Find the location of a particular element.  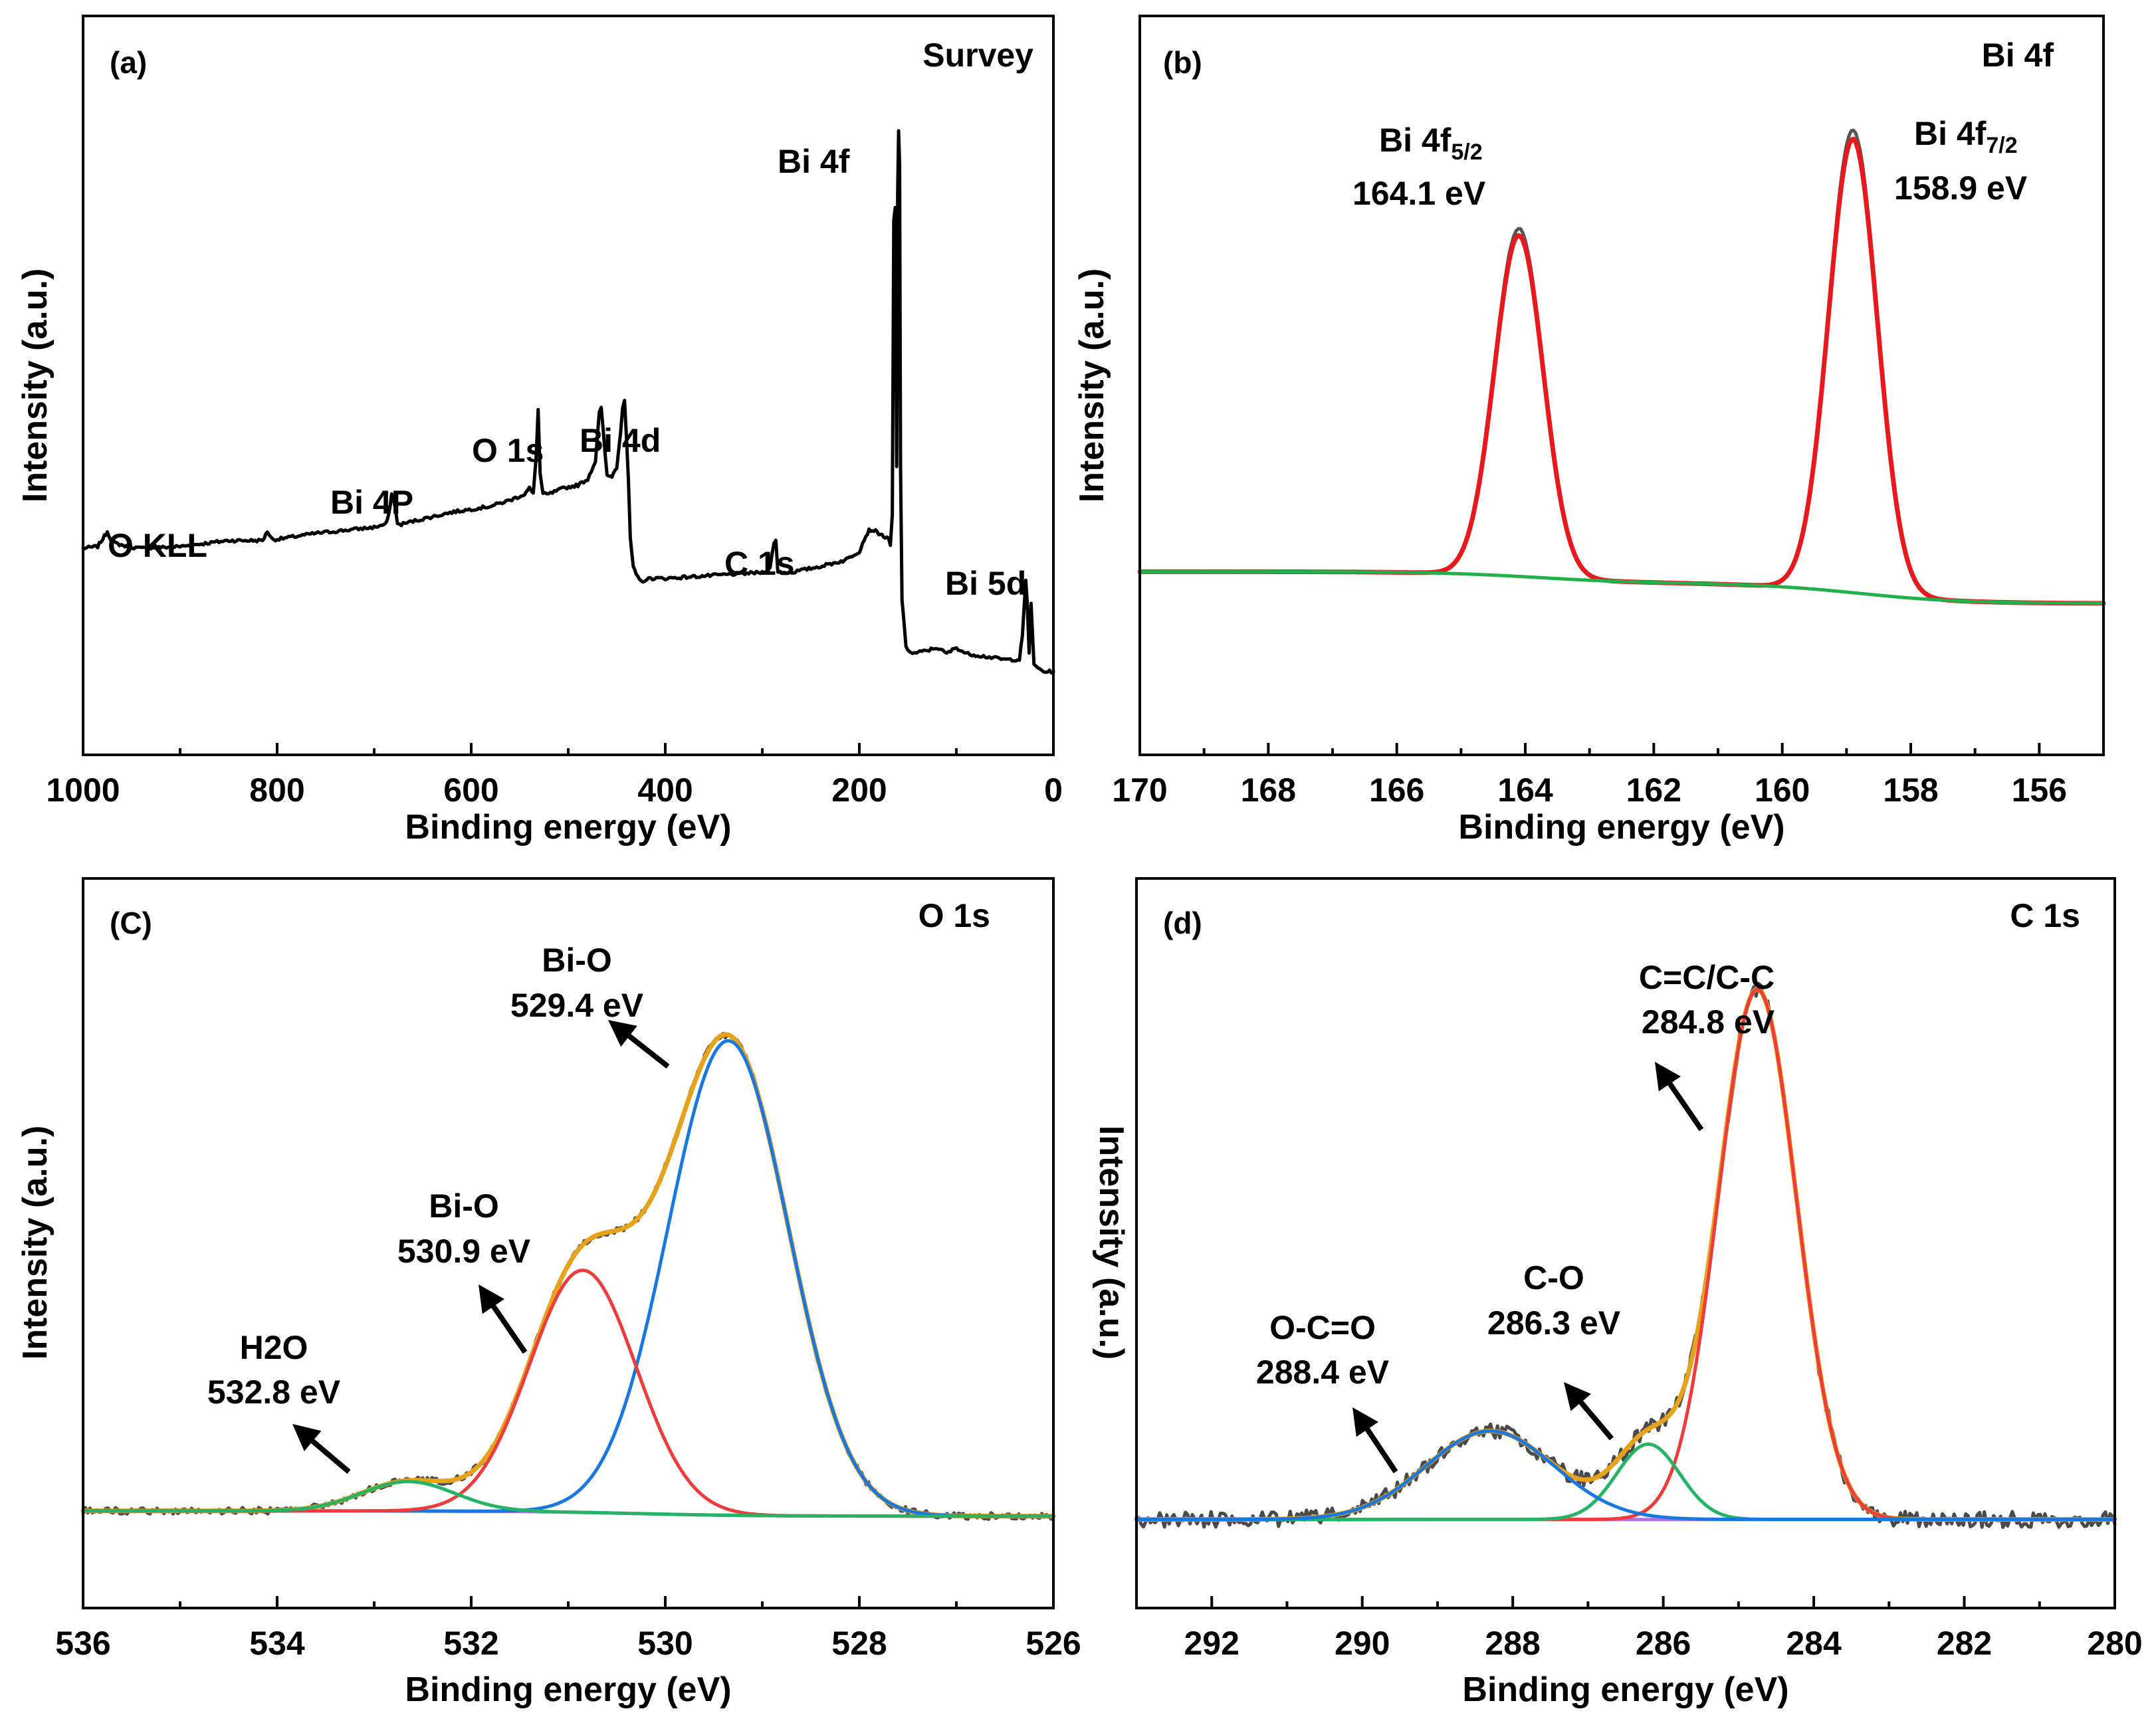

panel-b-xtick-label: 156 is located at coordinates (2039, 790).